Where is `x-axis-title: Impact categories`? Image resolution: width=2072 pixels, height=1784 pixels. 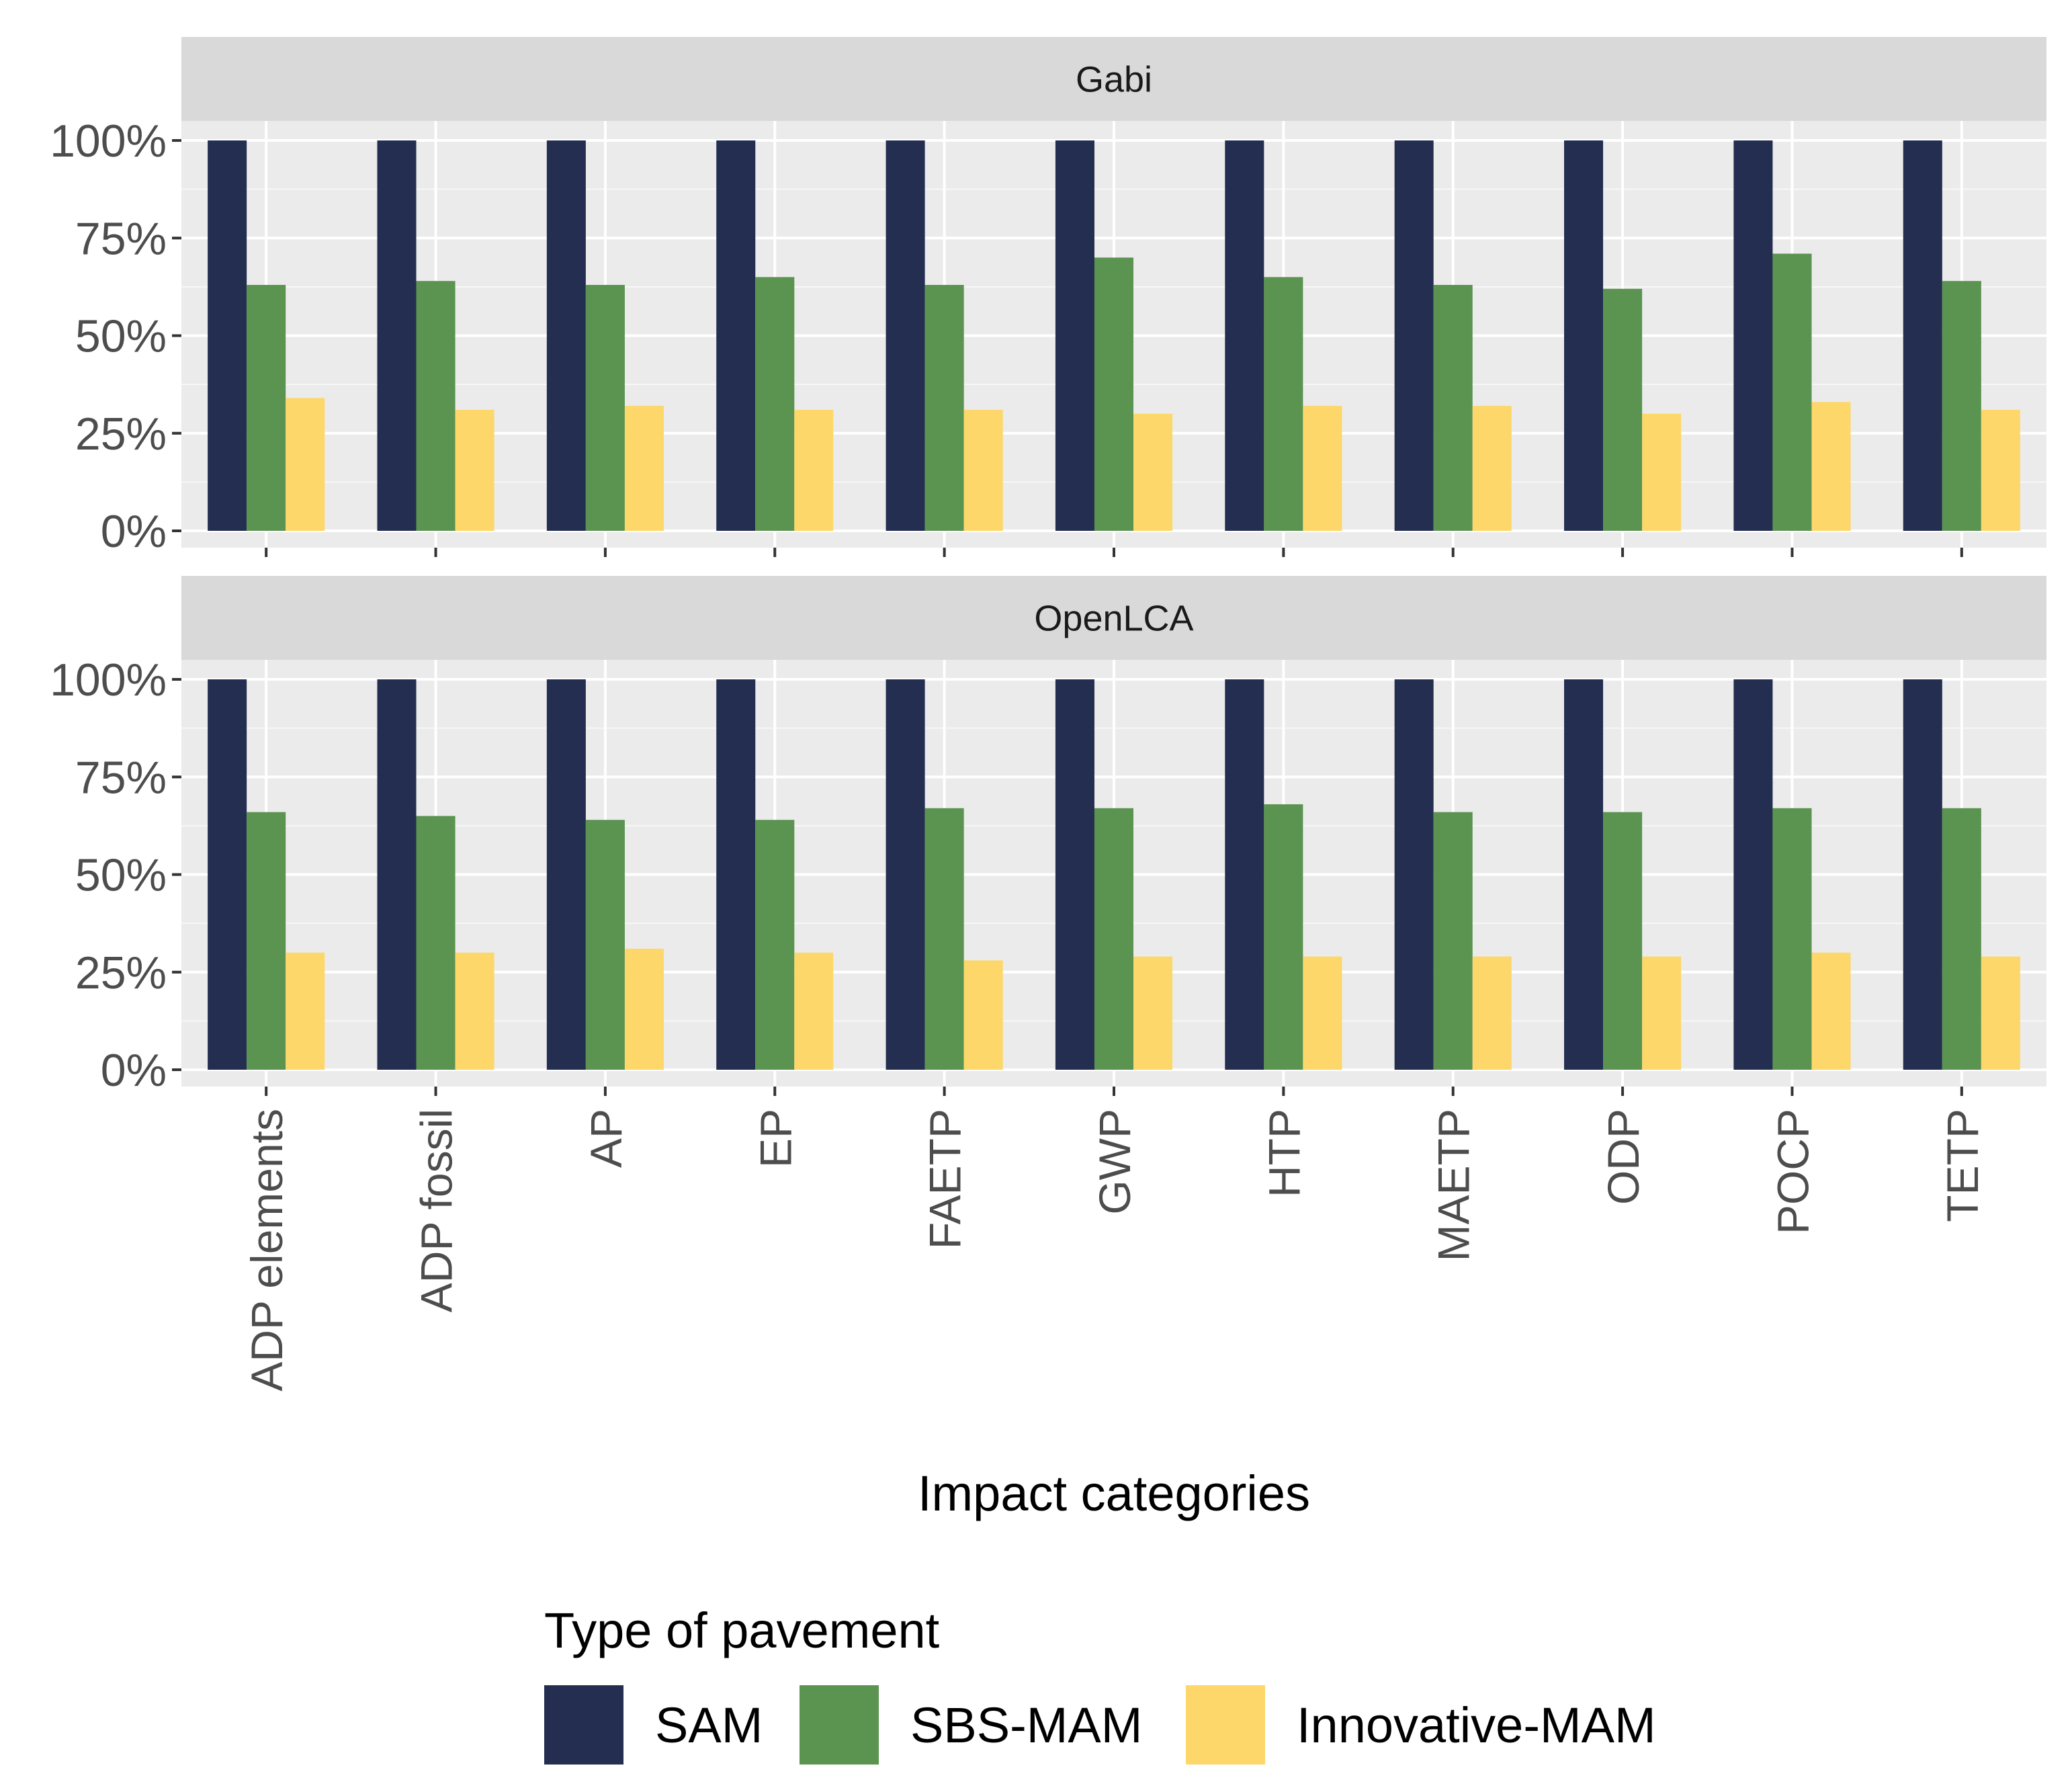 x-axis-title: Impact categories is located at coordinates (1114, 1494).